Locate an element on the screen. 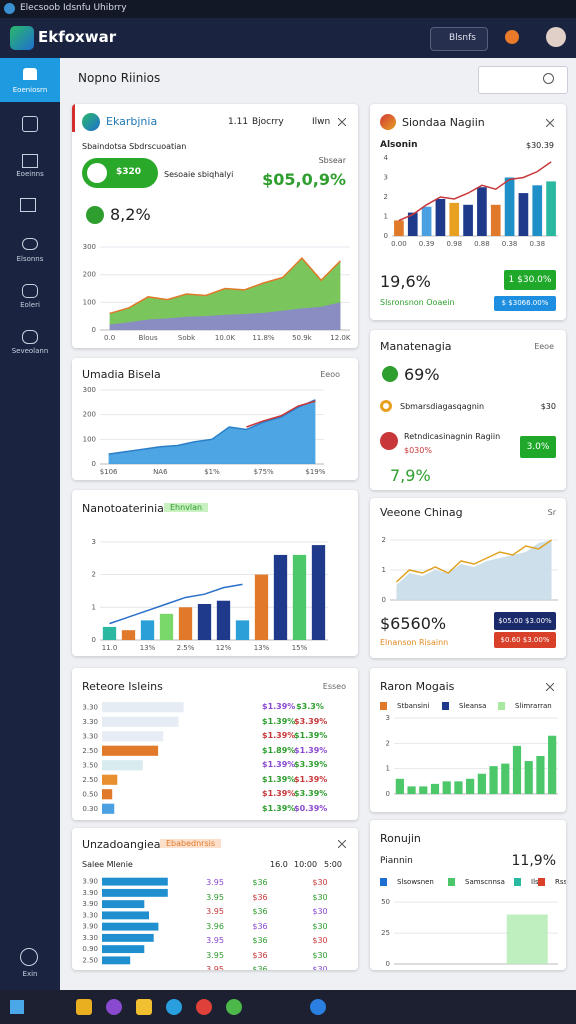 Image resolution: width=576 pixels, height=1024 pixels. nav-label: Eoleri is located at coordinates (30, 305).